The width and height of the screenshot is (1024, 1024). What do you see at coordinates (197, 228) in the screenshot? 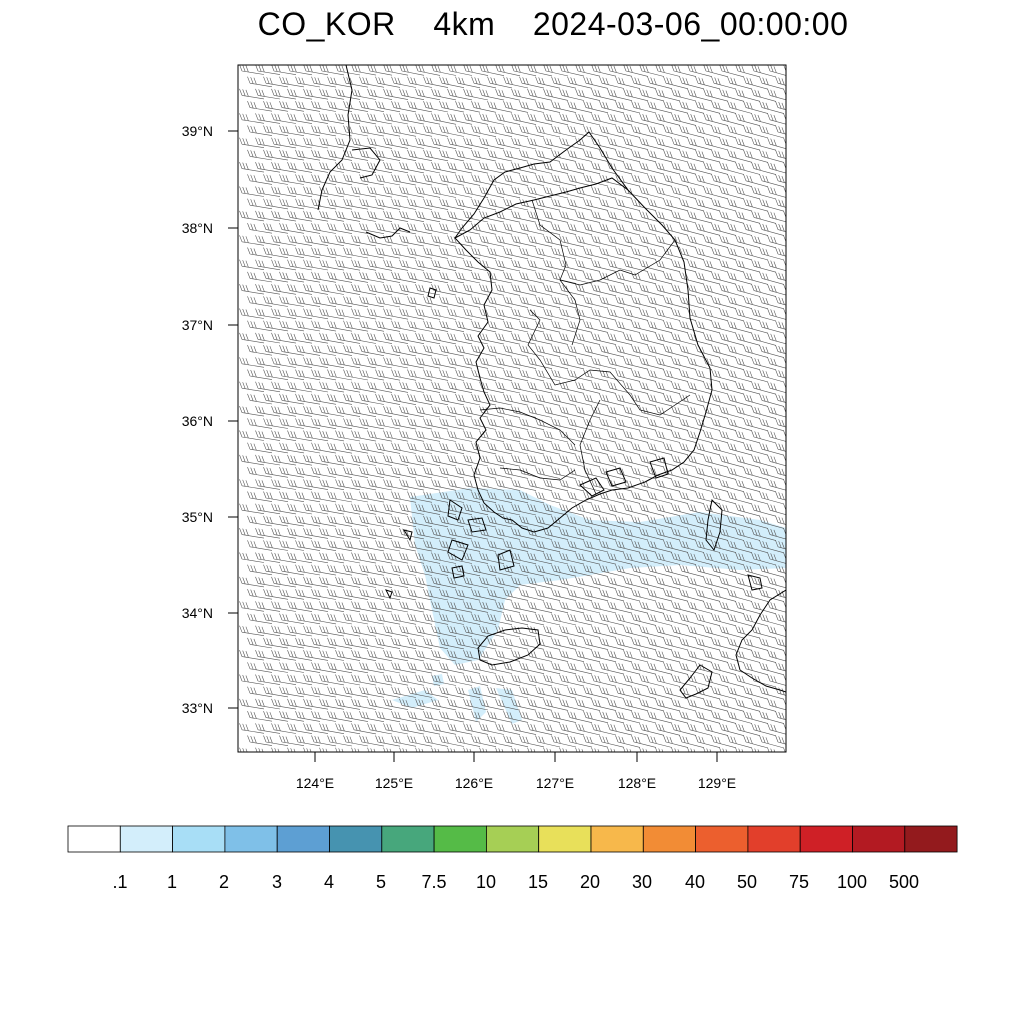
I see `lat-label: 38°N` at bounding box center [197, 228].